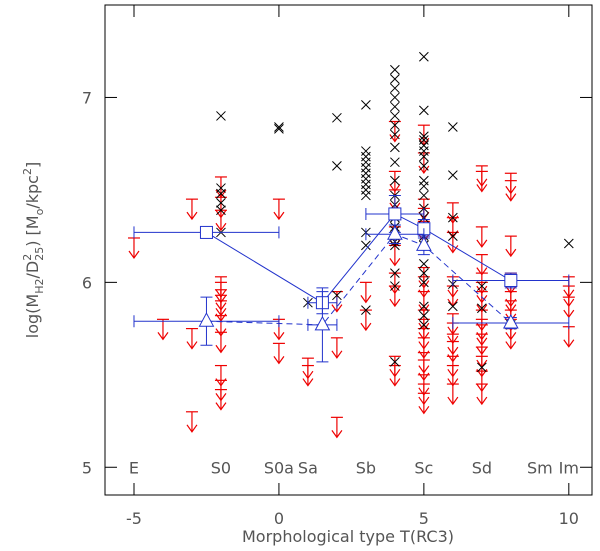  What do you see at coordinates (308, 467) in the screenshot?
I see `type-label: Sa` at bounding box center [308, 467].